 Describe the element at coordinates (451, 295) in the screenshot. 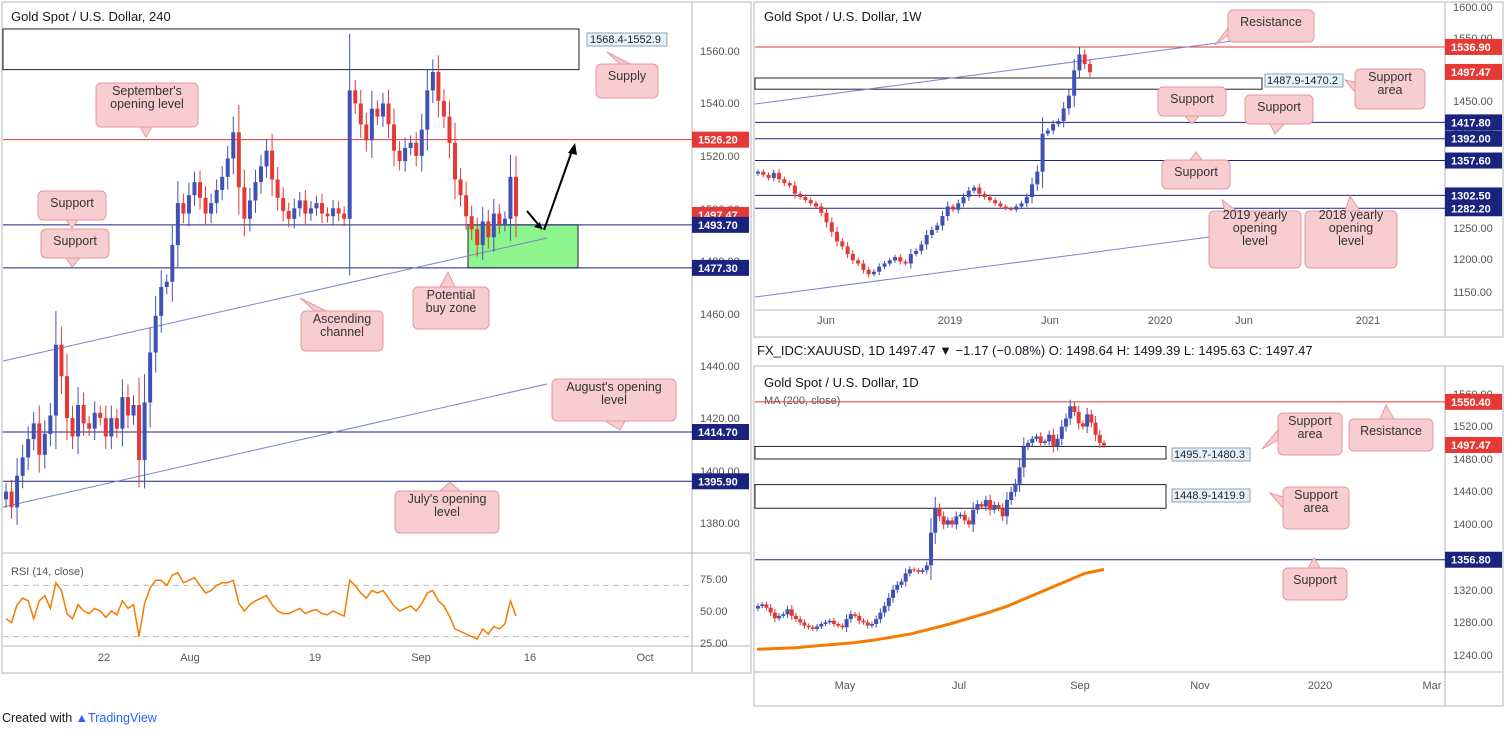

I see `h4-buy-zone-bubble-text: Potential` at that location.